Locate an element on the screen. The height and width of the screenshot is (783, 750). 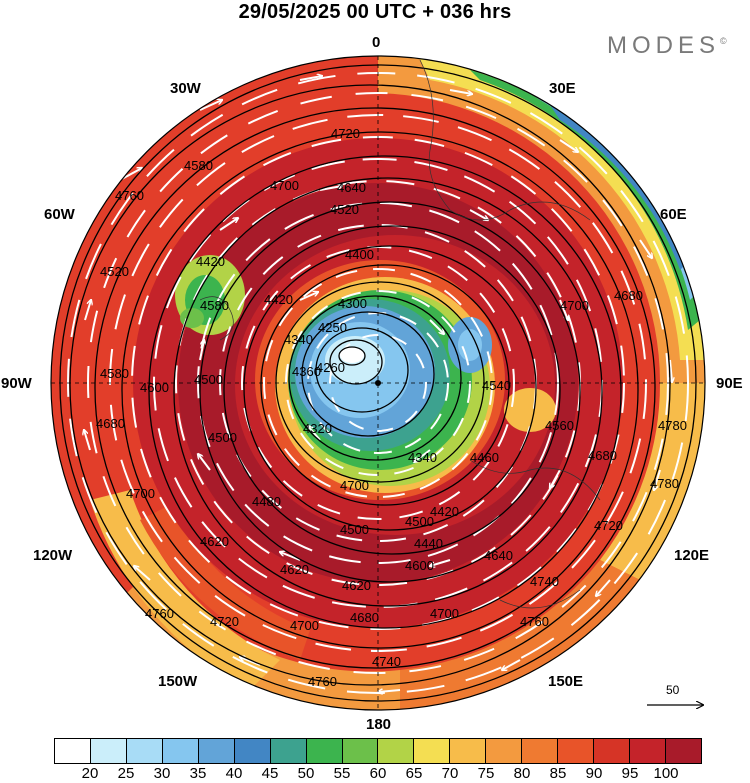
lon-label-180: 180 is located at coordinates (379, 724).